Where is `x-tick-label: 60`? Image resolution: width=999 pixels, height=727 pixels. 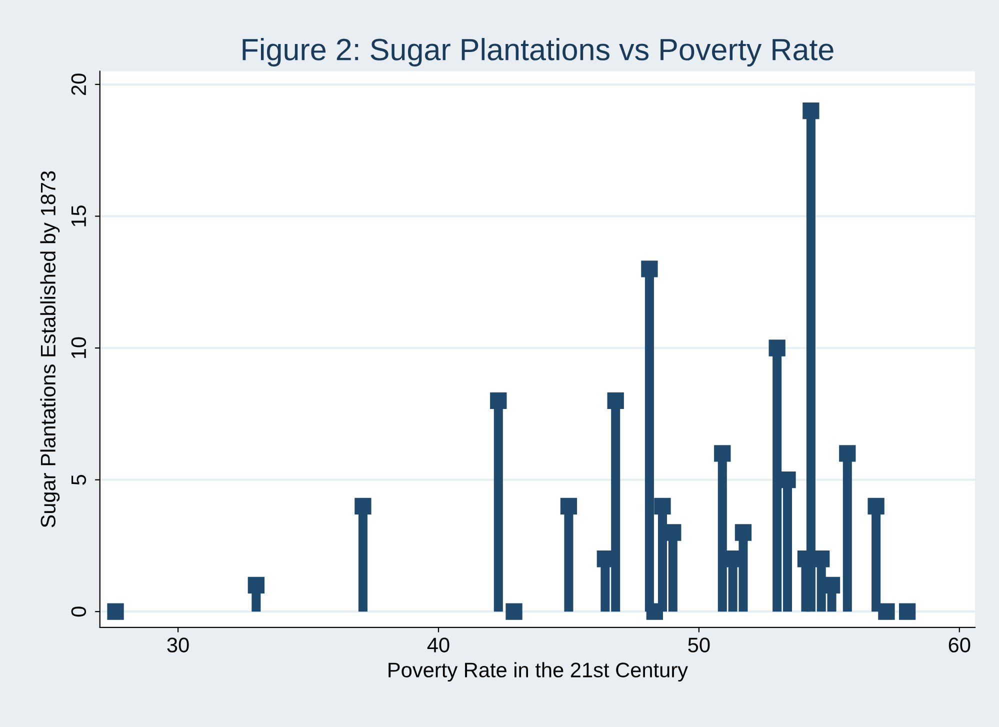
x-tick-label: 60 is located at coordinates (959, 645).